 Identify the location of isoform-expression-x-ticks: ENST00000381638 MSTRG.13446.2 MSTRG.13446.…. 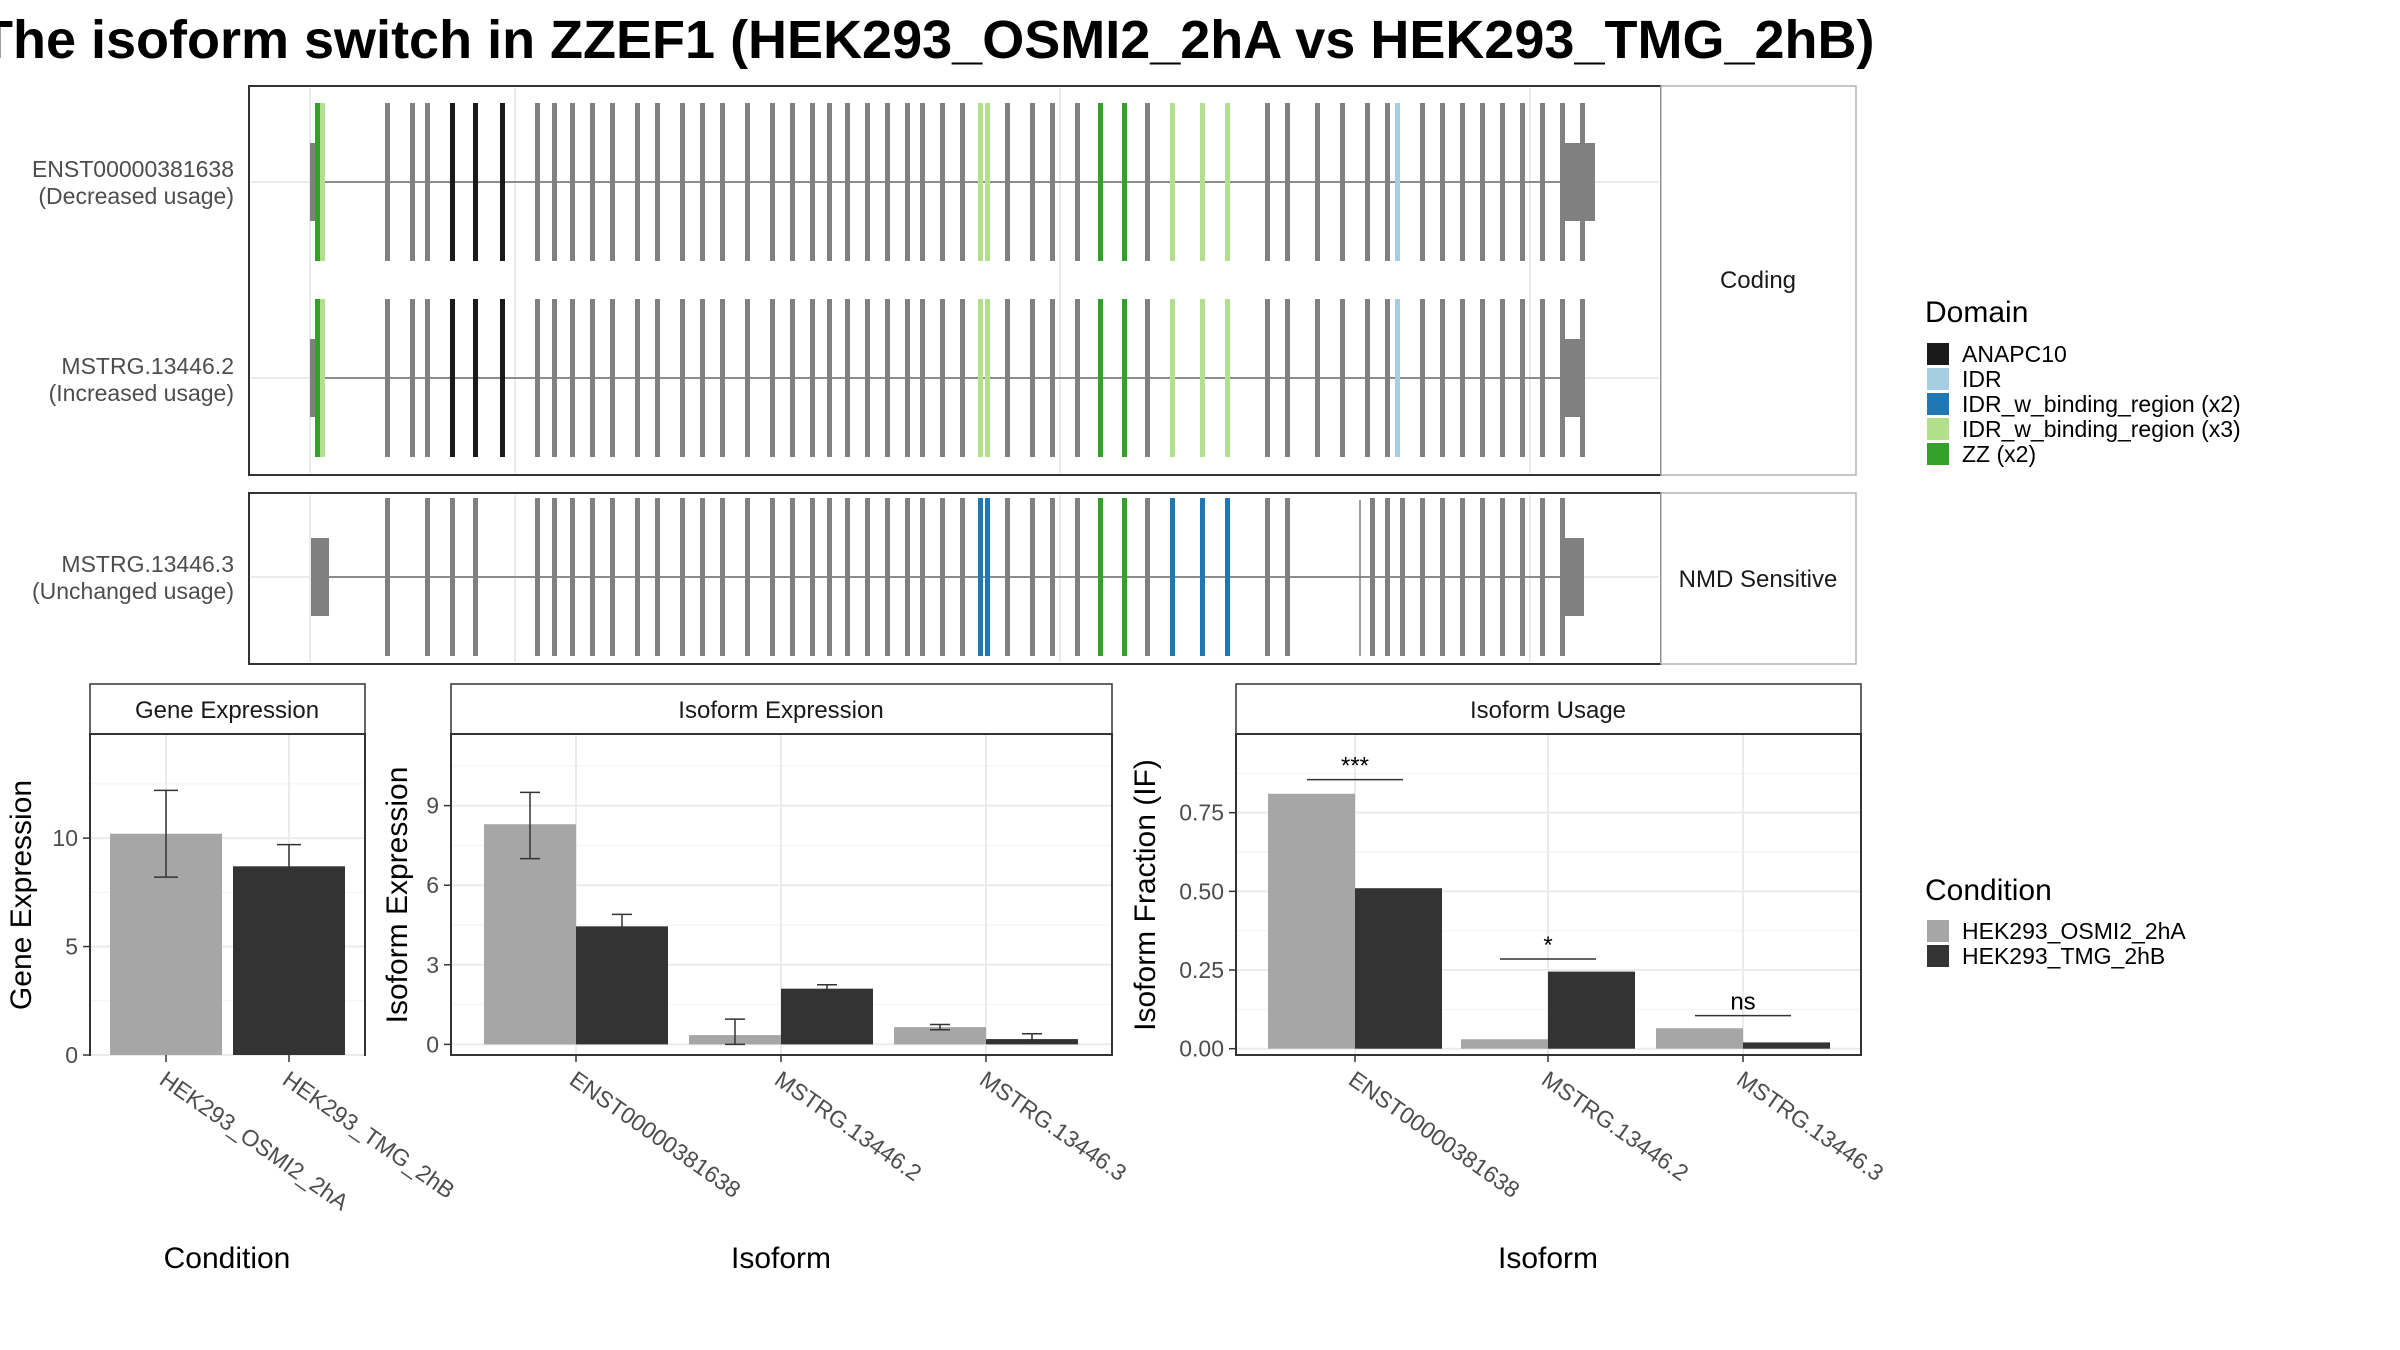
(848, 1129).